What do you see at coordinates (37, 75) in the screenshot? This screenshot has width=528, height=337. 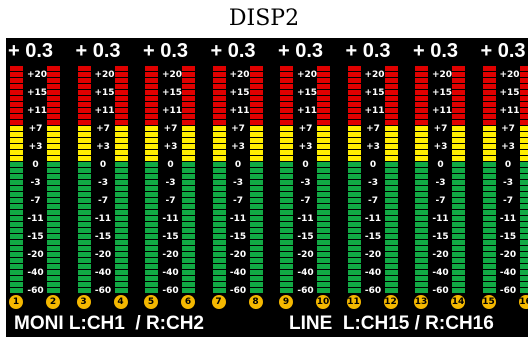 I see `scale-label: +20` at bounding box center [37, 75].